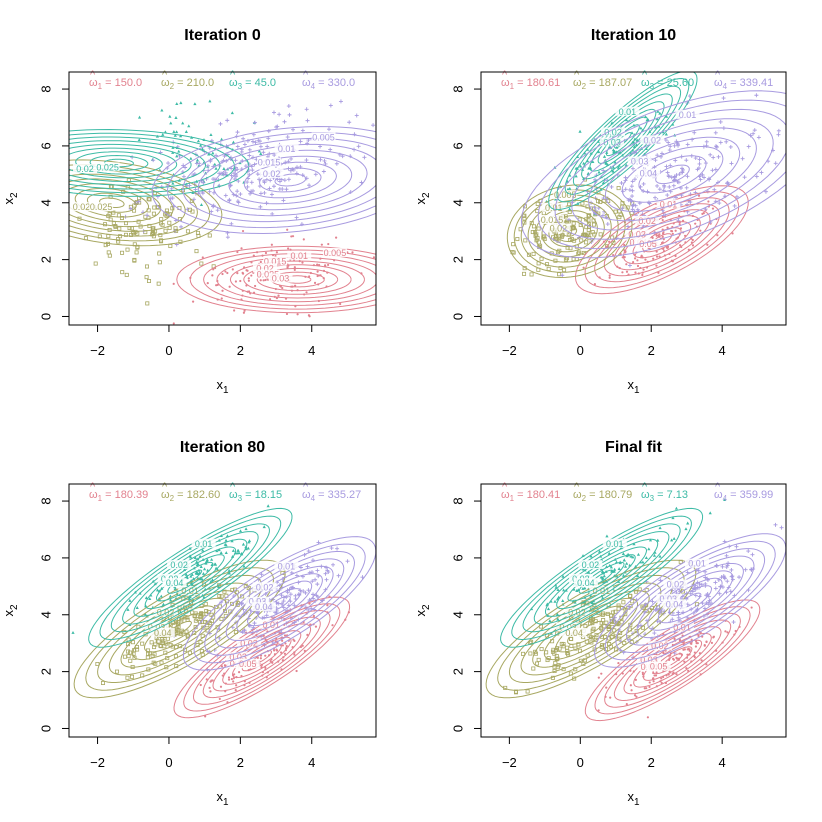  I want to click on weight-value: 150.0, so click(129, 83).